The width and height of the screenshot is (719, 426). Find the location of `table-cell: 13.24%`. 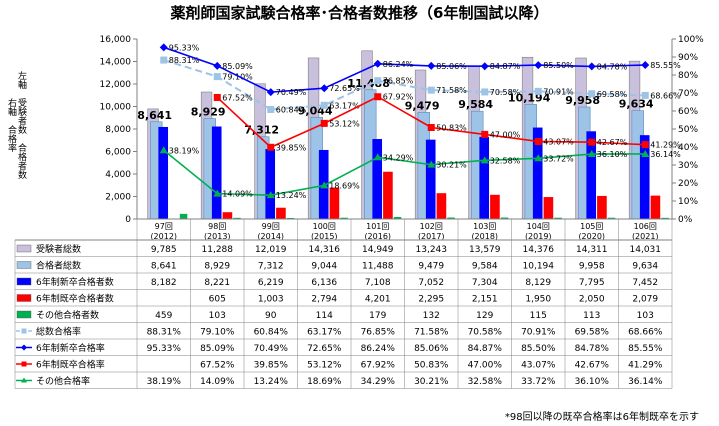

table-cell: 13.24% is located at coordinates (271, 382).